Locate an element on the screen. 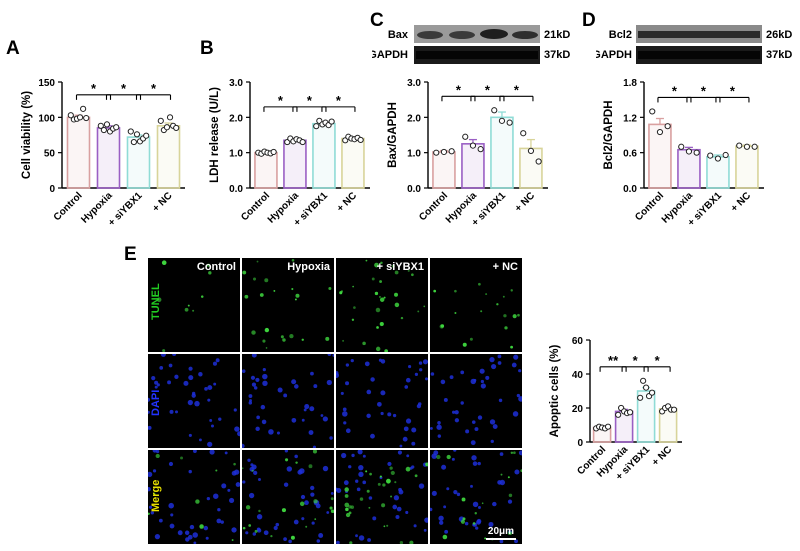  blot-c-loading-label: GAPDH is located at coordinates (390, 55).